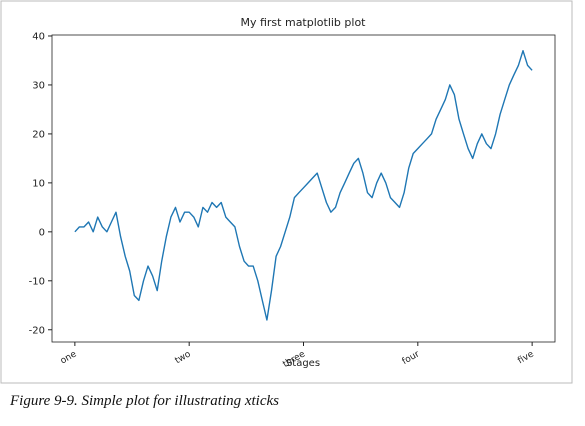 Image resolution: width=585 pixels, height=426 pixels. What do you see at coordinates (37, 281) in the screenshot?
I see `y-tick-label: -10` at bounding box center [37, 281].